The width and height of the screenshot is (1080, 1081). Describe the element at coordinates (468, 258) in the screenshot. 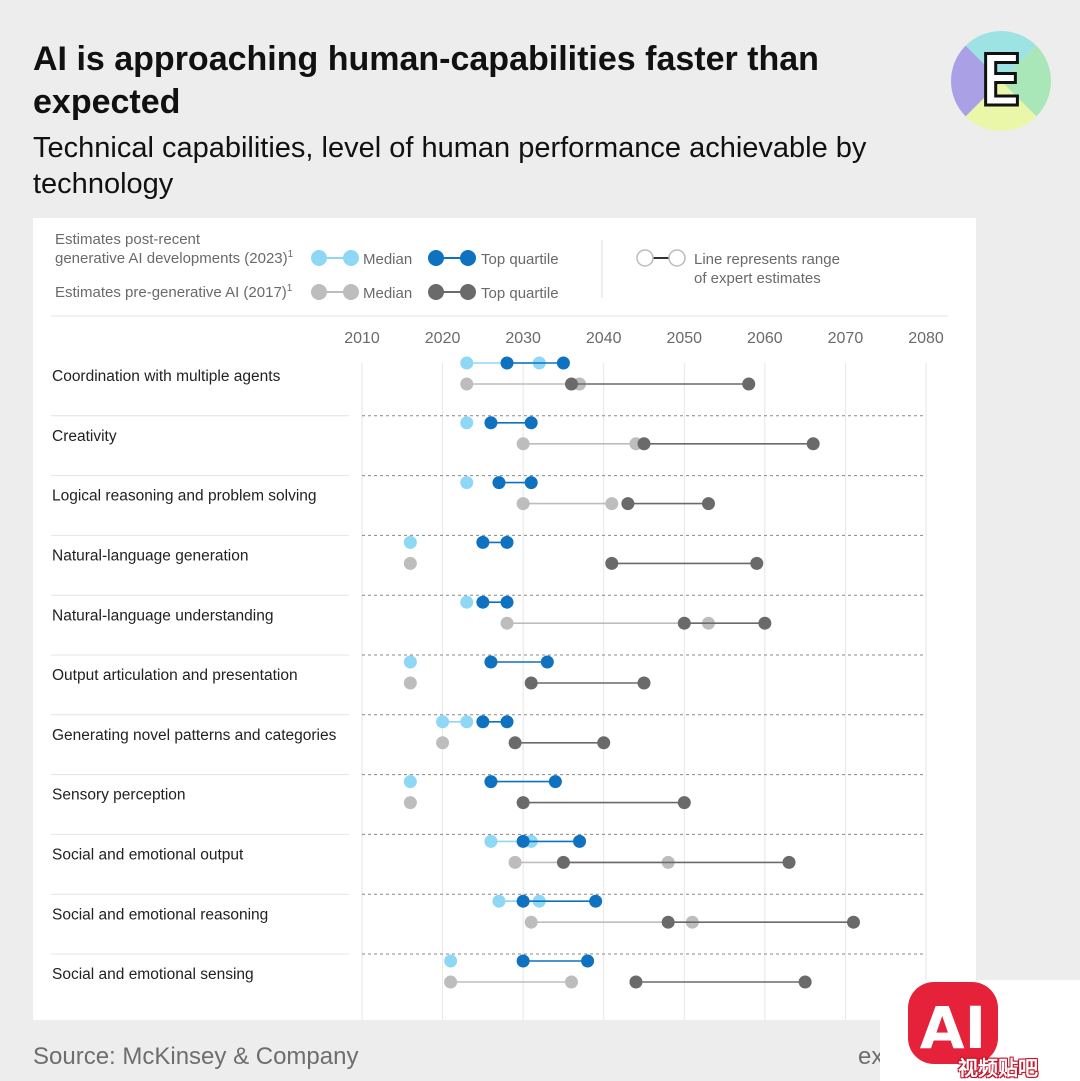

I see `legend-quartile-2023-dot` at that location.